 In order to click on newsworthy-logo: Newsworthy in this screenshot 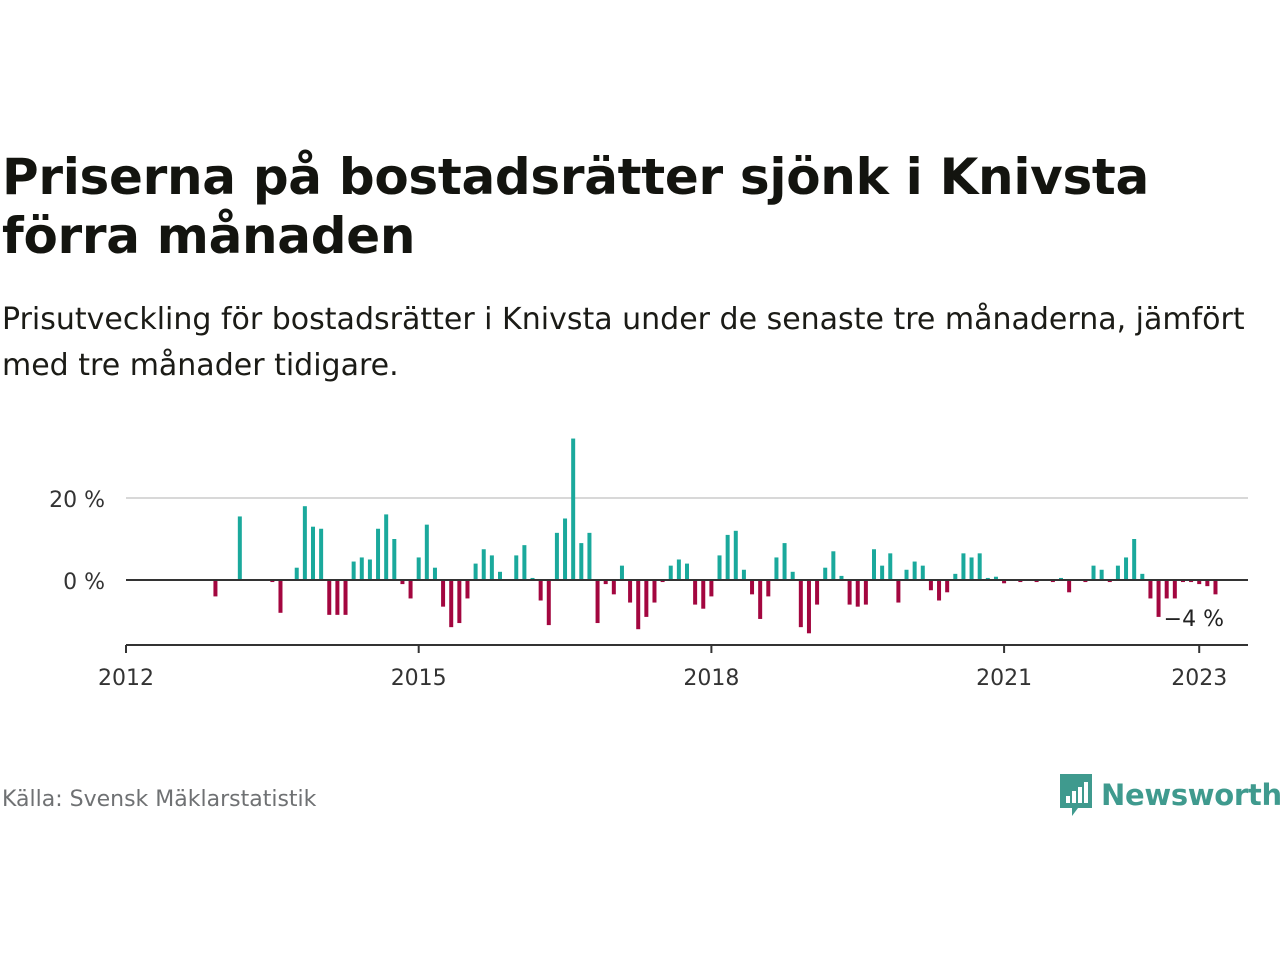, I will do `click(1169, 795)`.